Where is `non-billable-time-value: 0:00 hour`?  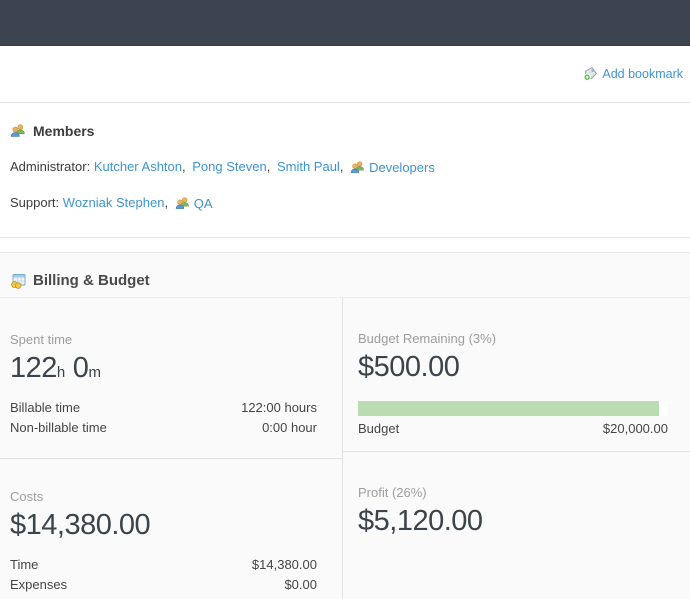 non-billable-time-value: 0:00 hour is located at coordinates (289, 428).